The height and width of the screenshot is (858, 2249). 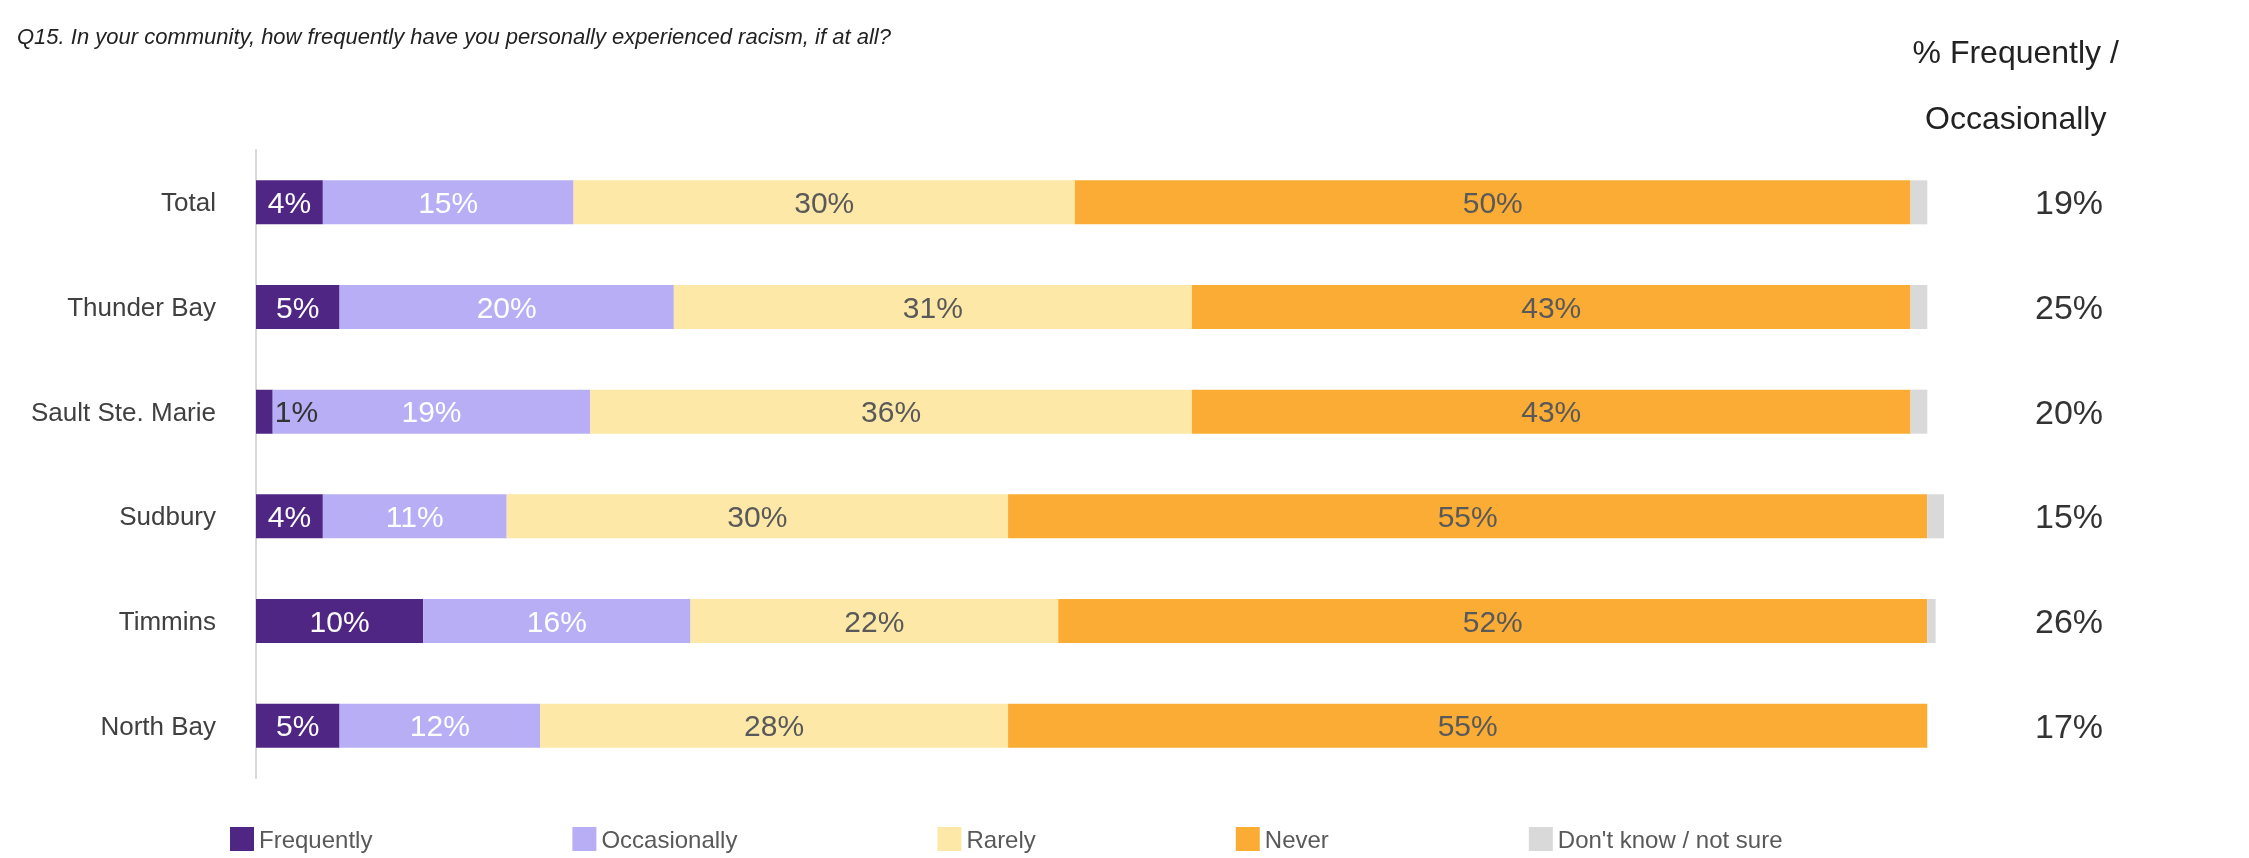 I want to click on text: 25%, so click(x=2069, y=307).